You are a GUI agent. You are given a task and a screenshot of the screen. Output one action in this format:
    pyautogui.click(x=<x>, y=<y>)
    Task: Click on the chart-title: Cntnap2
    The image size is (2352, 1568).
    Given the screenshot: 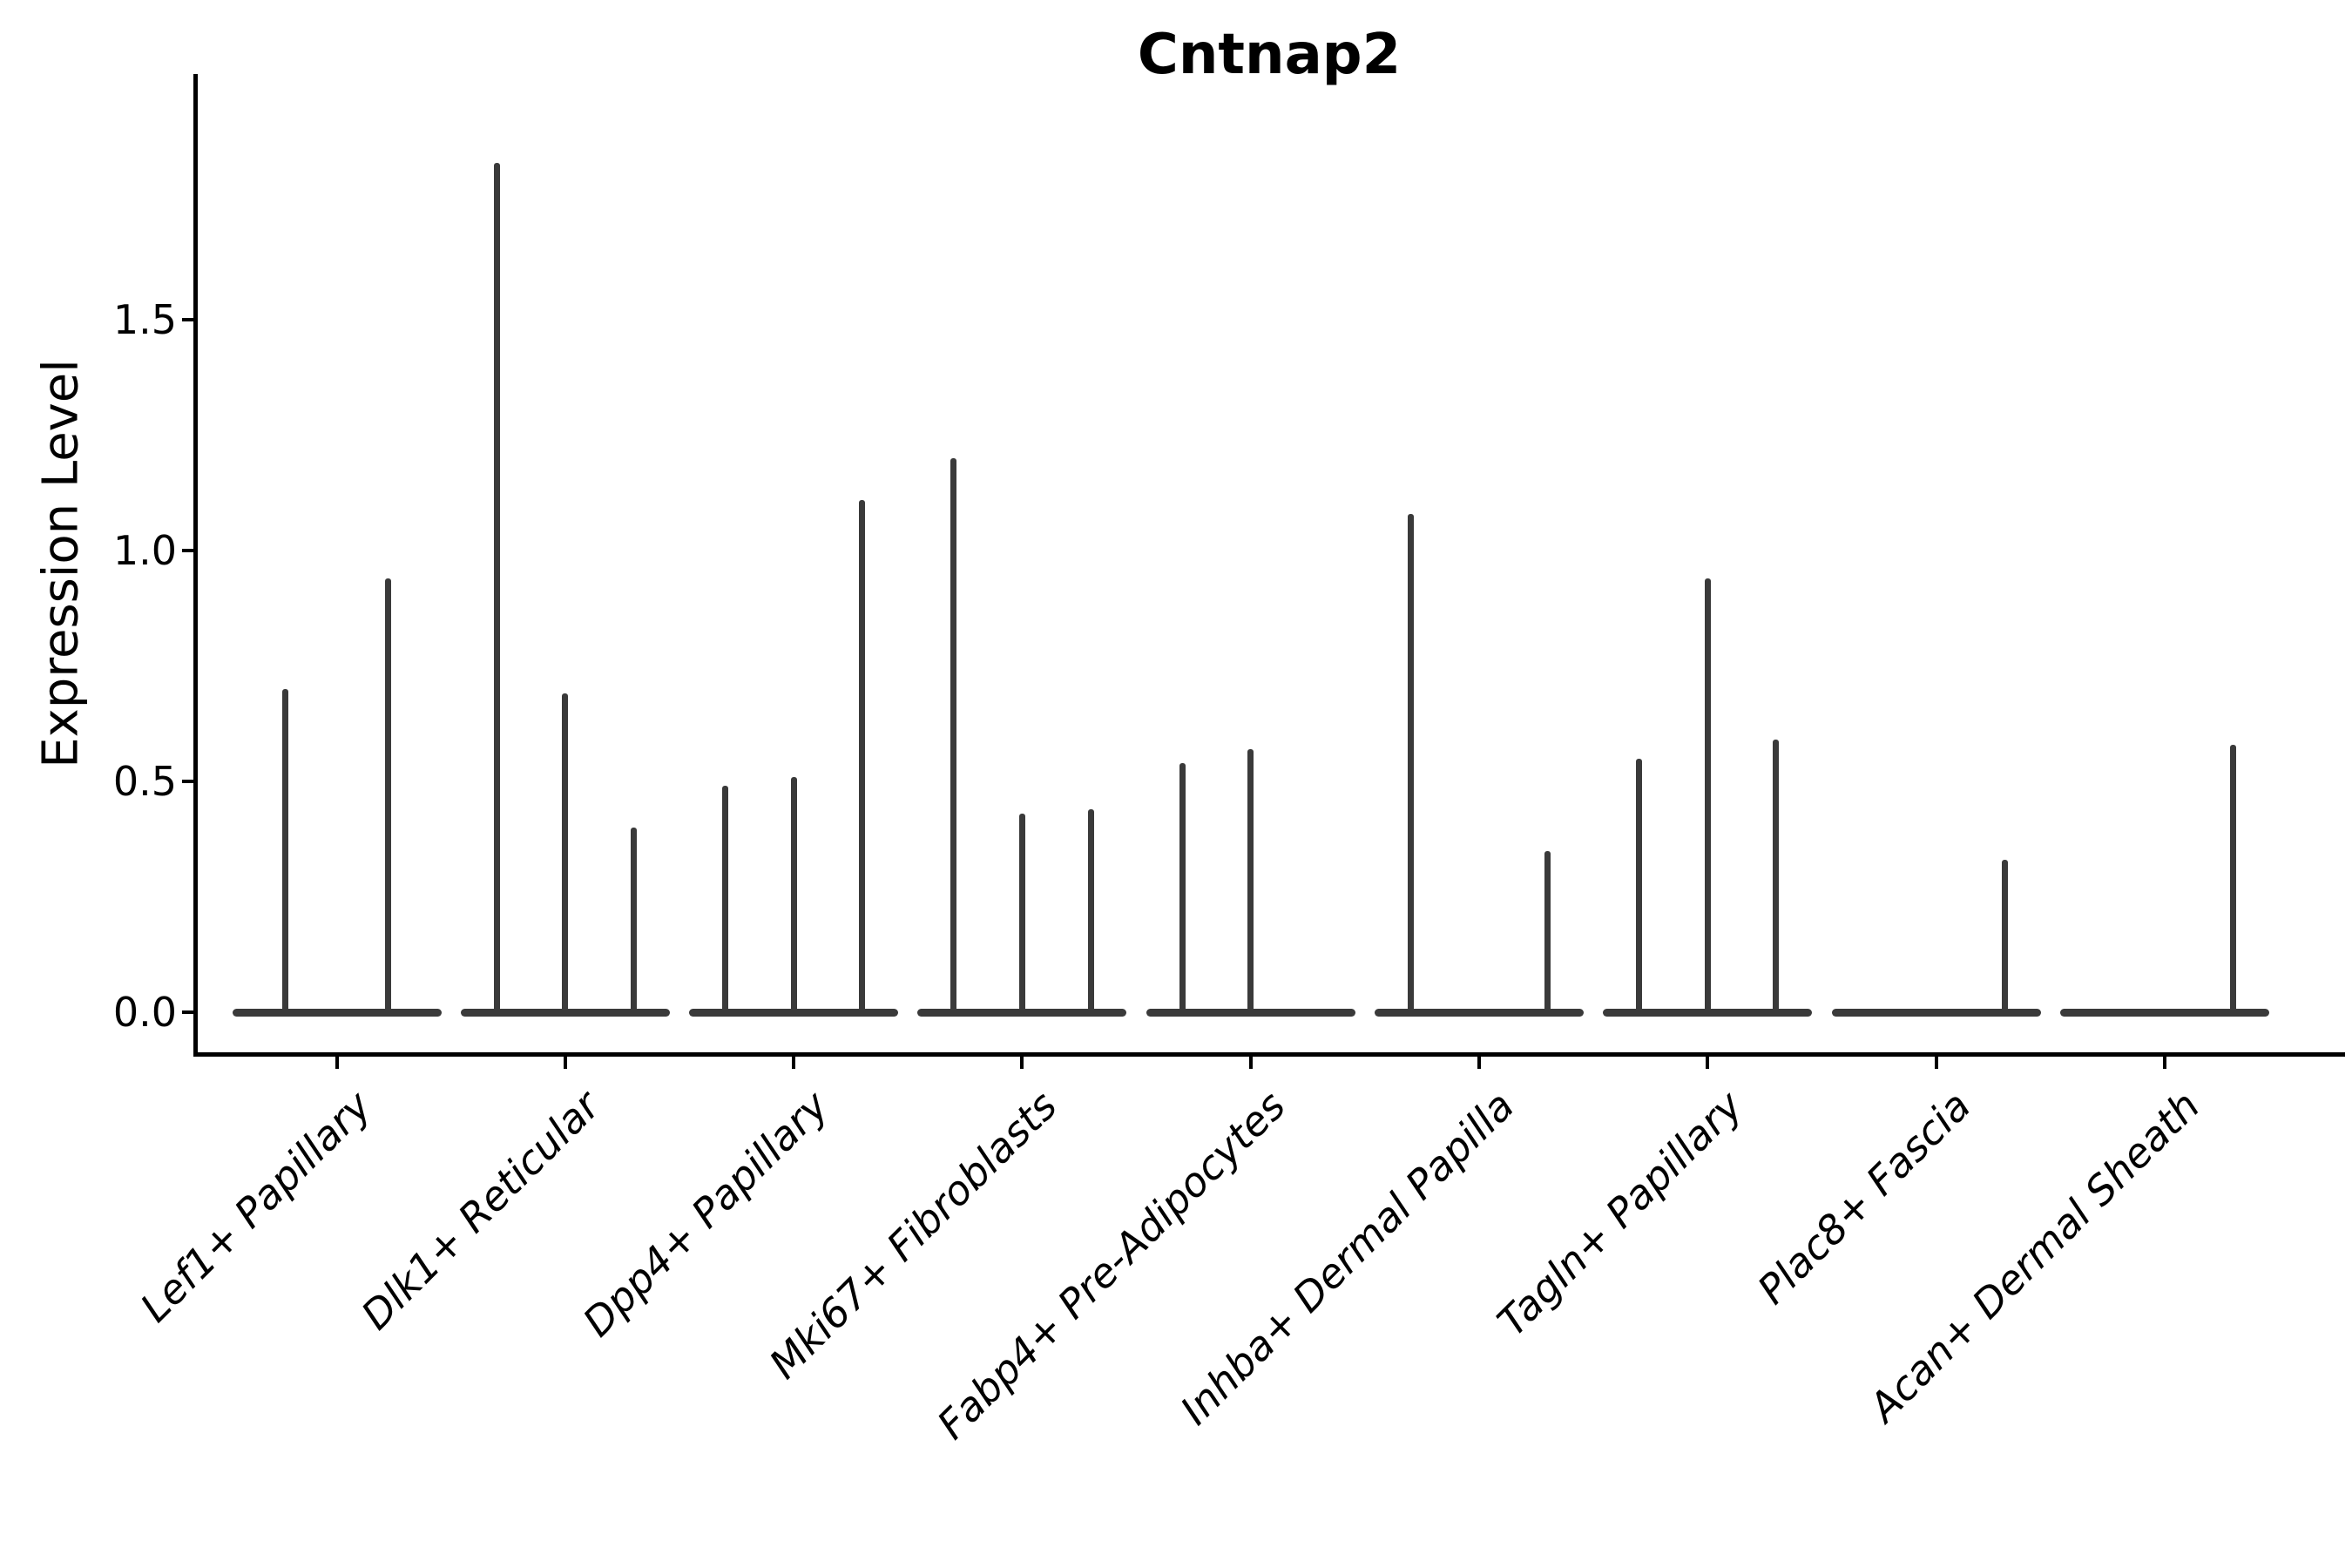 What is the action you would take?
    pyautogui.click(x=1270, y=55)
    